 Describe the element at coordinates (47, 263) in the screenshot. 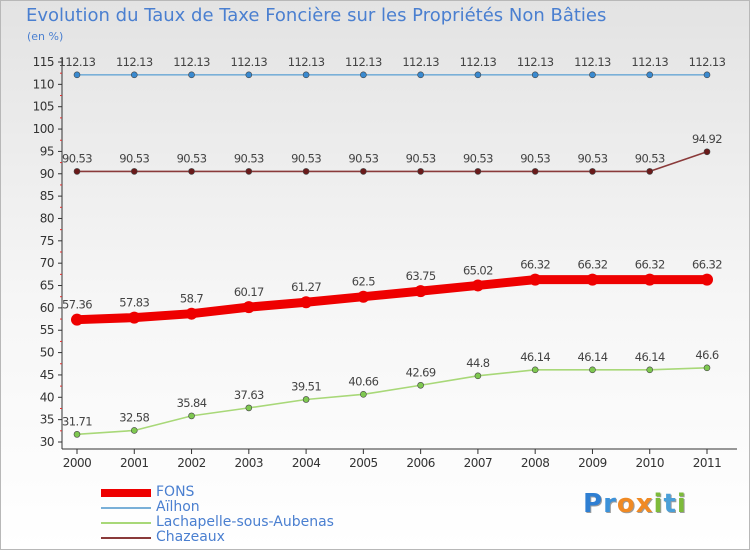

I see `y-tick-label: 70` at that location.